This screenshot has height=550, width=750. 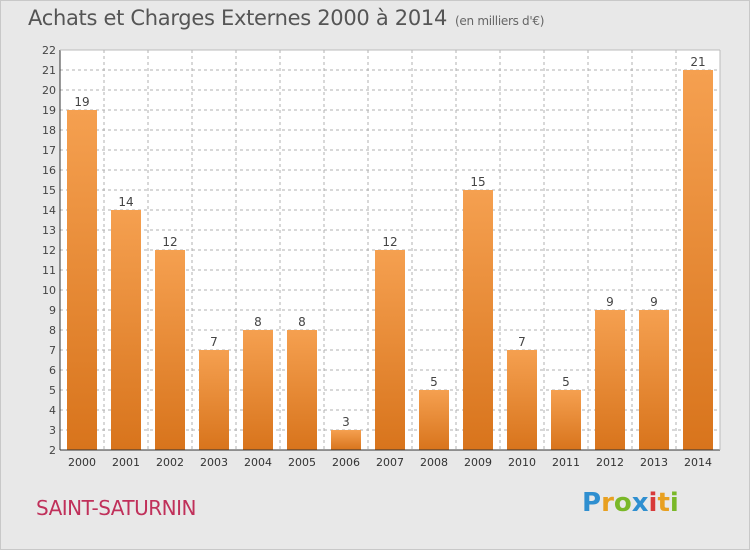 I want to click on bar-2006, so click(x=346, y=440).